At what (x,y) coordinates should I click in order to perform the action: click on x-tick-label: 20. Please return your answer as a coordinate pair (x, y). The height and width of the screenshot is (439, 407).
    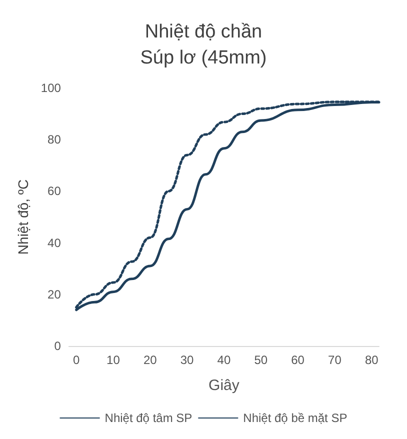
    Looking at the image, I should click on (150, 360).